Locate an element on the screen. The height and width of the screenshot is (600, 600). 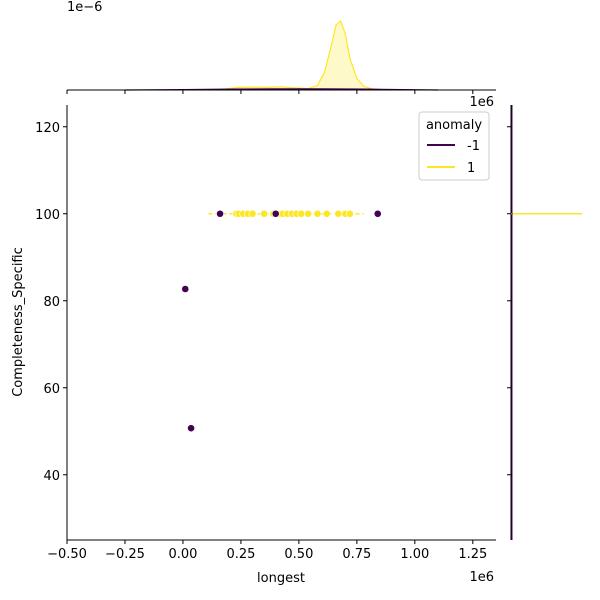
x-tick-label: −0.25 is located at coordinates (125, 554).